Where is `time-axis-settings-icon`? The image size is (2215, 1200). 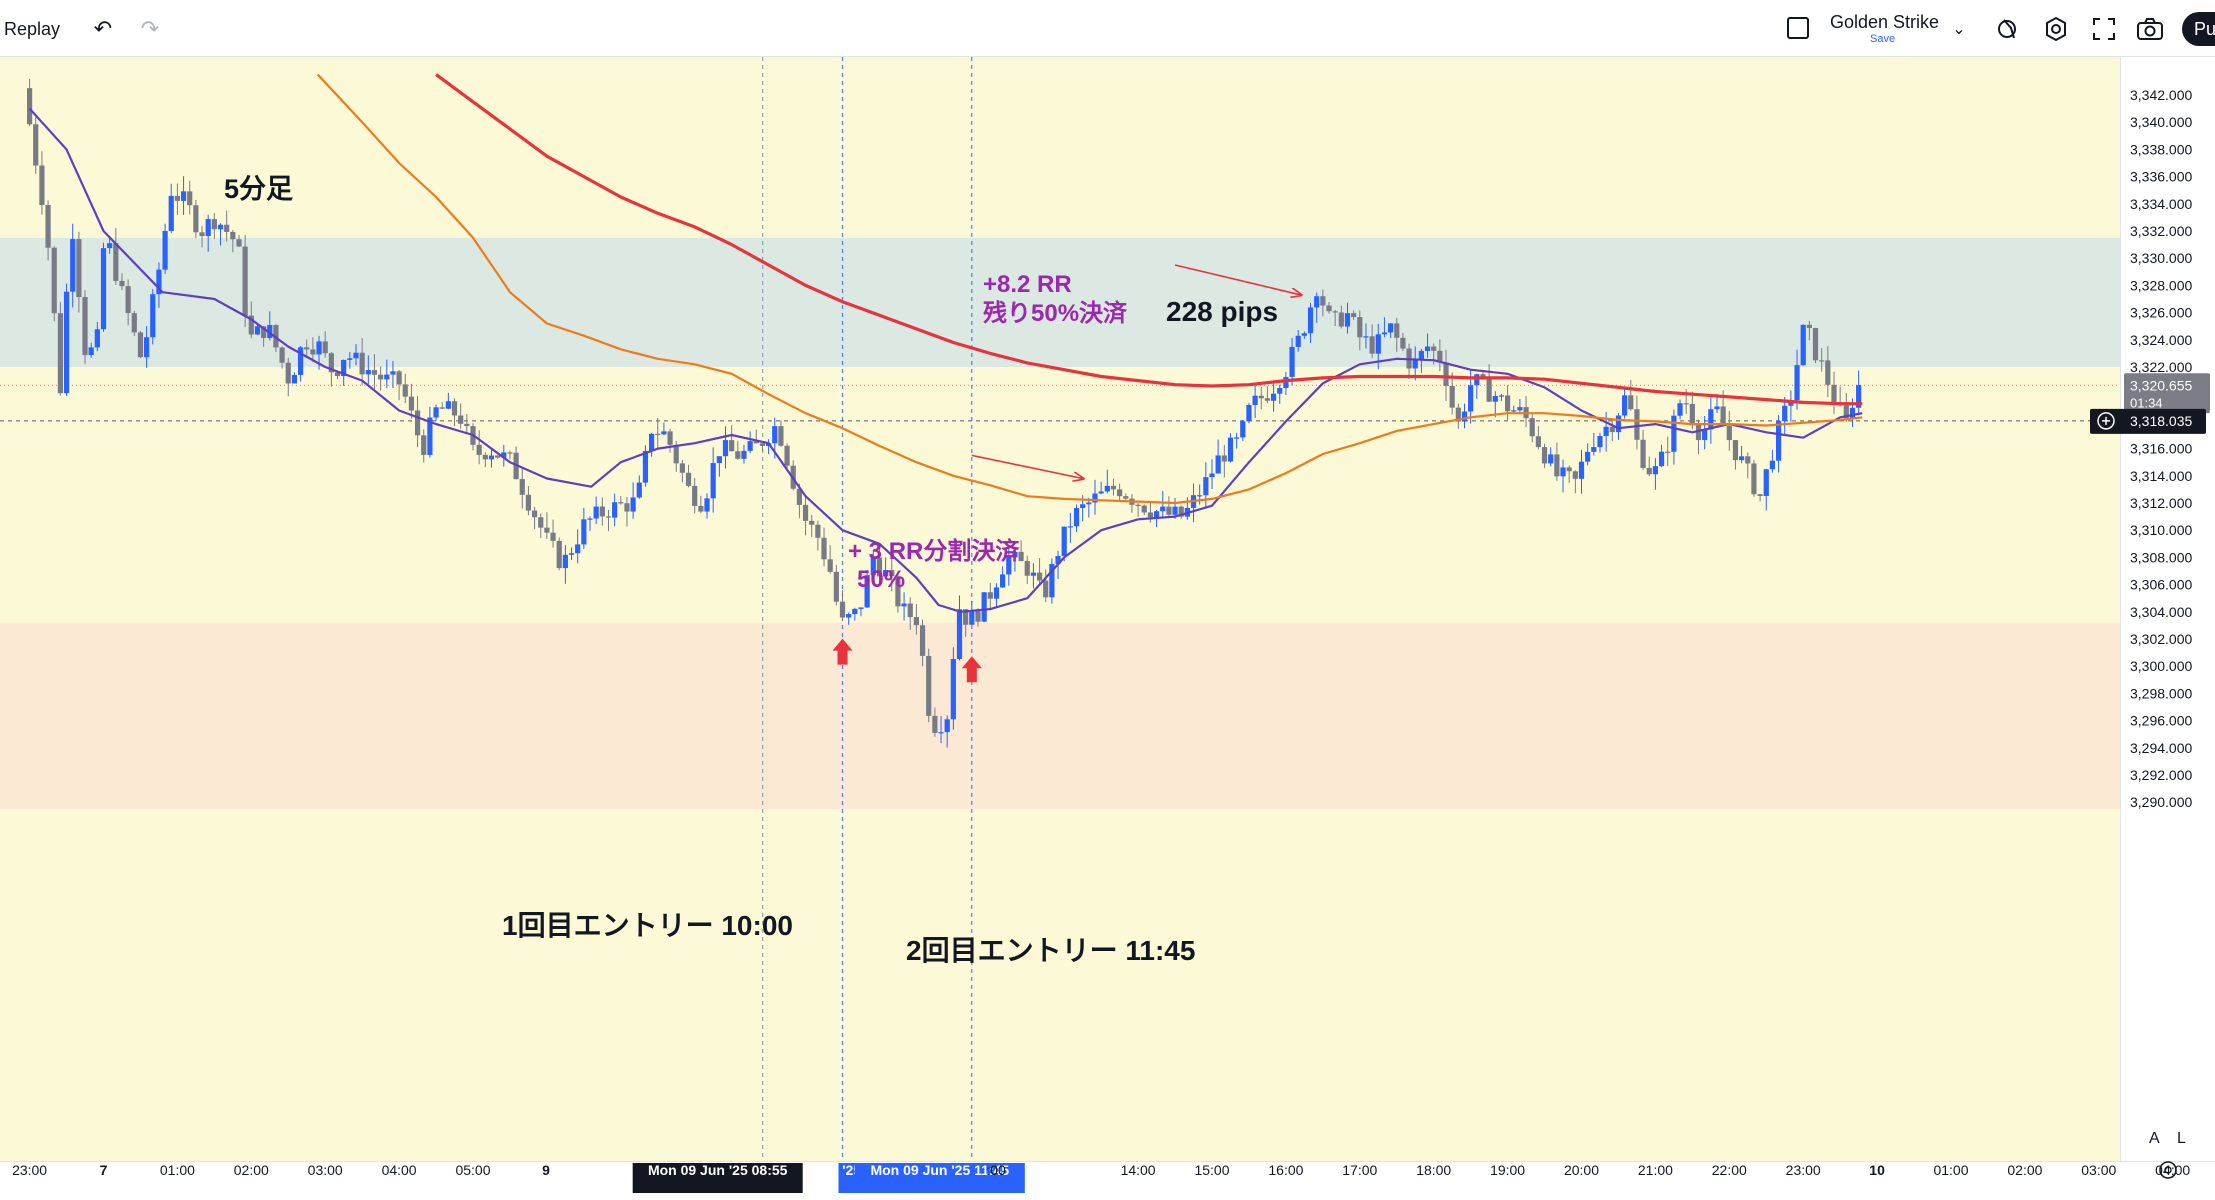
time-axis-settings-icon is located at coordinates (2168, 1170).